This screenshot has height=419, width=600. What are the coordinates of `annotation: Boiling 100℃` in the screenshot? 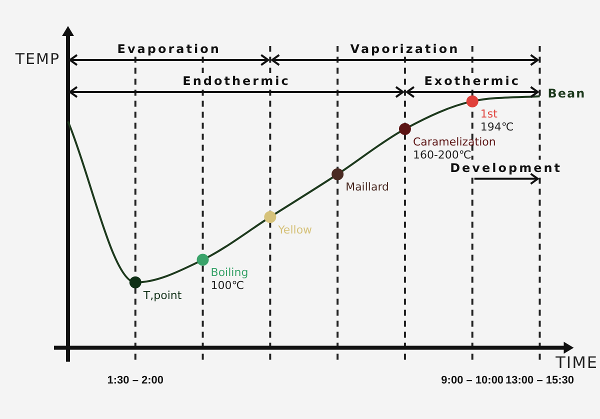 It's located at (229, 279).